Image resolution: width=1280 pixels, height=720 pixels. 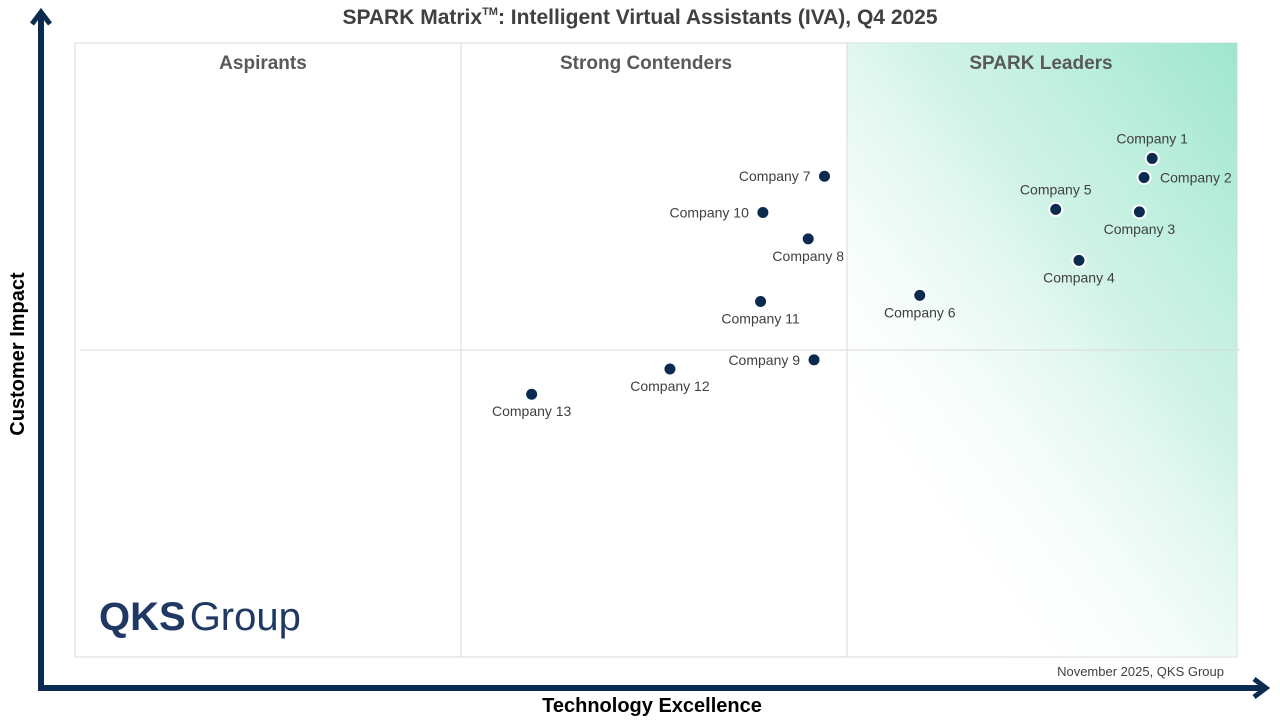 I want to click on y-axis-title: Customer Impact, so click(x=18, y=354).